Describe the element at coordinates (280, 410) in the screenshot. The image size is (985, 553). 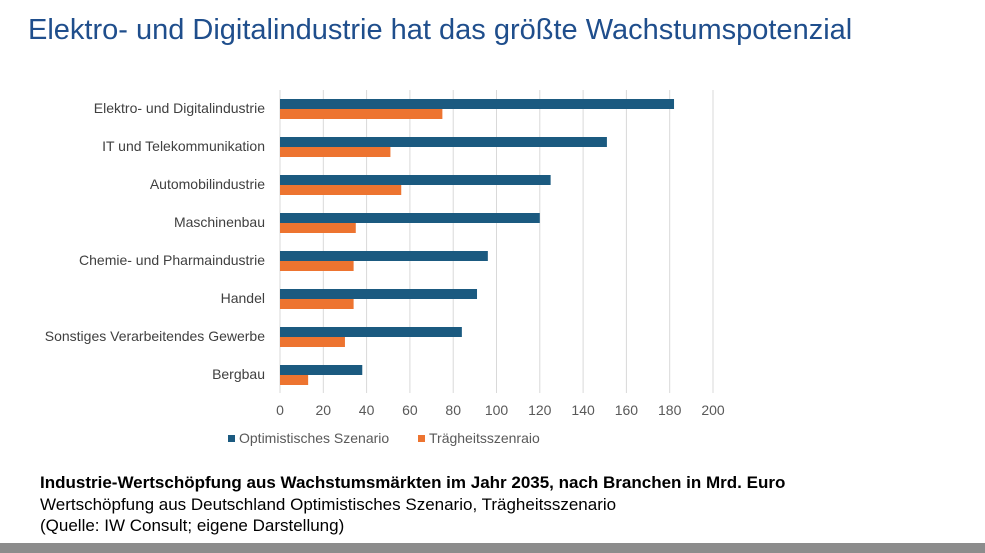
I see `x-tick-label: 0` at that location.